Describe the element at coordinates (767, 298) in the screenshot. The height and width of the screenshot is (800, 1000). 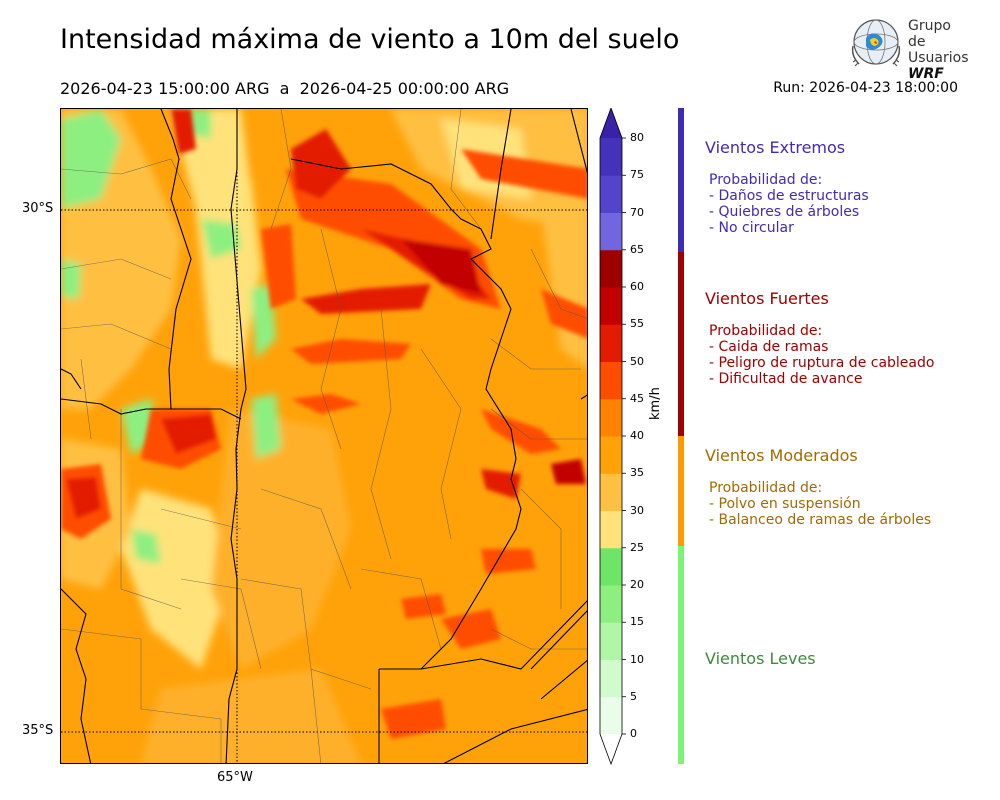
I see `category-title-fuertes: Vientos Fuertes` at that location.